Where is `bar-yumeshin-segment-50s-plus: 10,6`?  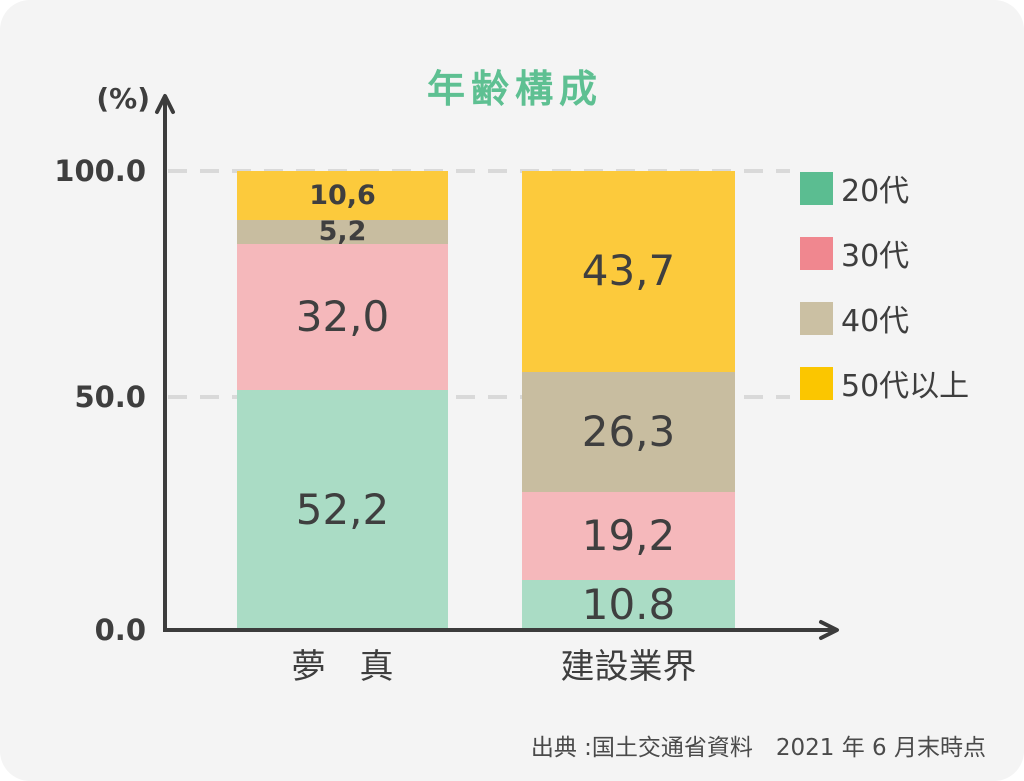
bar-yumeshin-segment-50s-plus: 10,6 is located at coordinates (342, 195).